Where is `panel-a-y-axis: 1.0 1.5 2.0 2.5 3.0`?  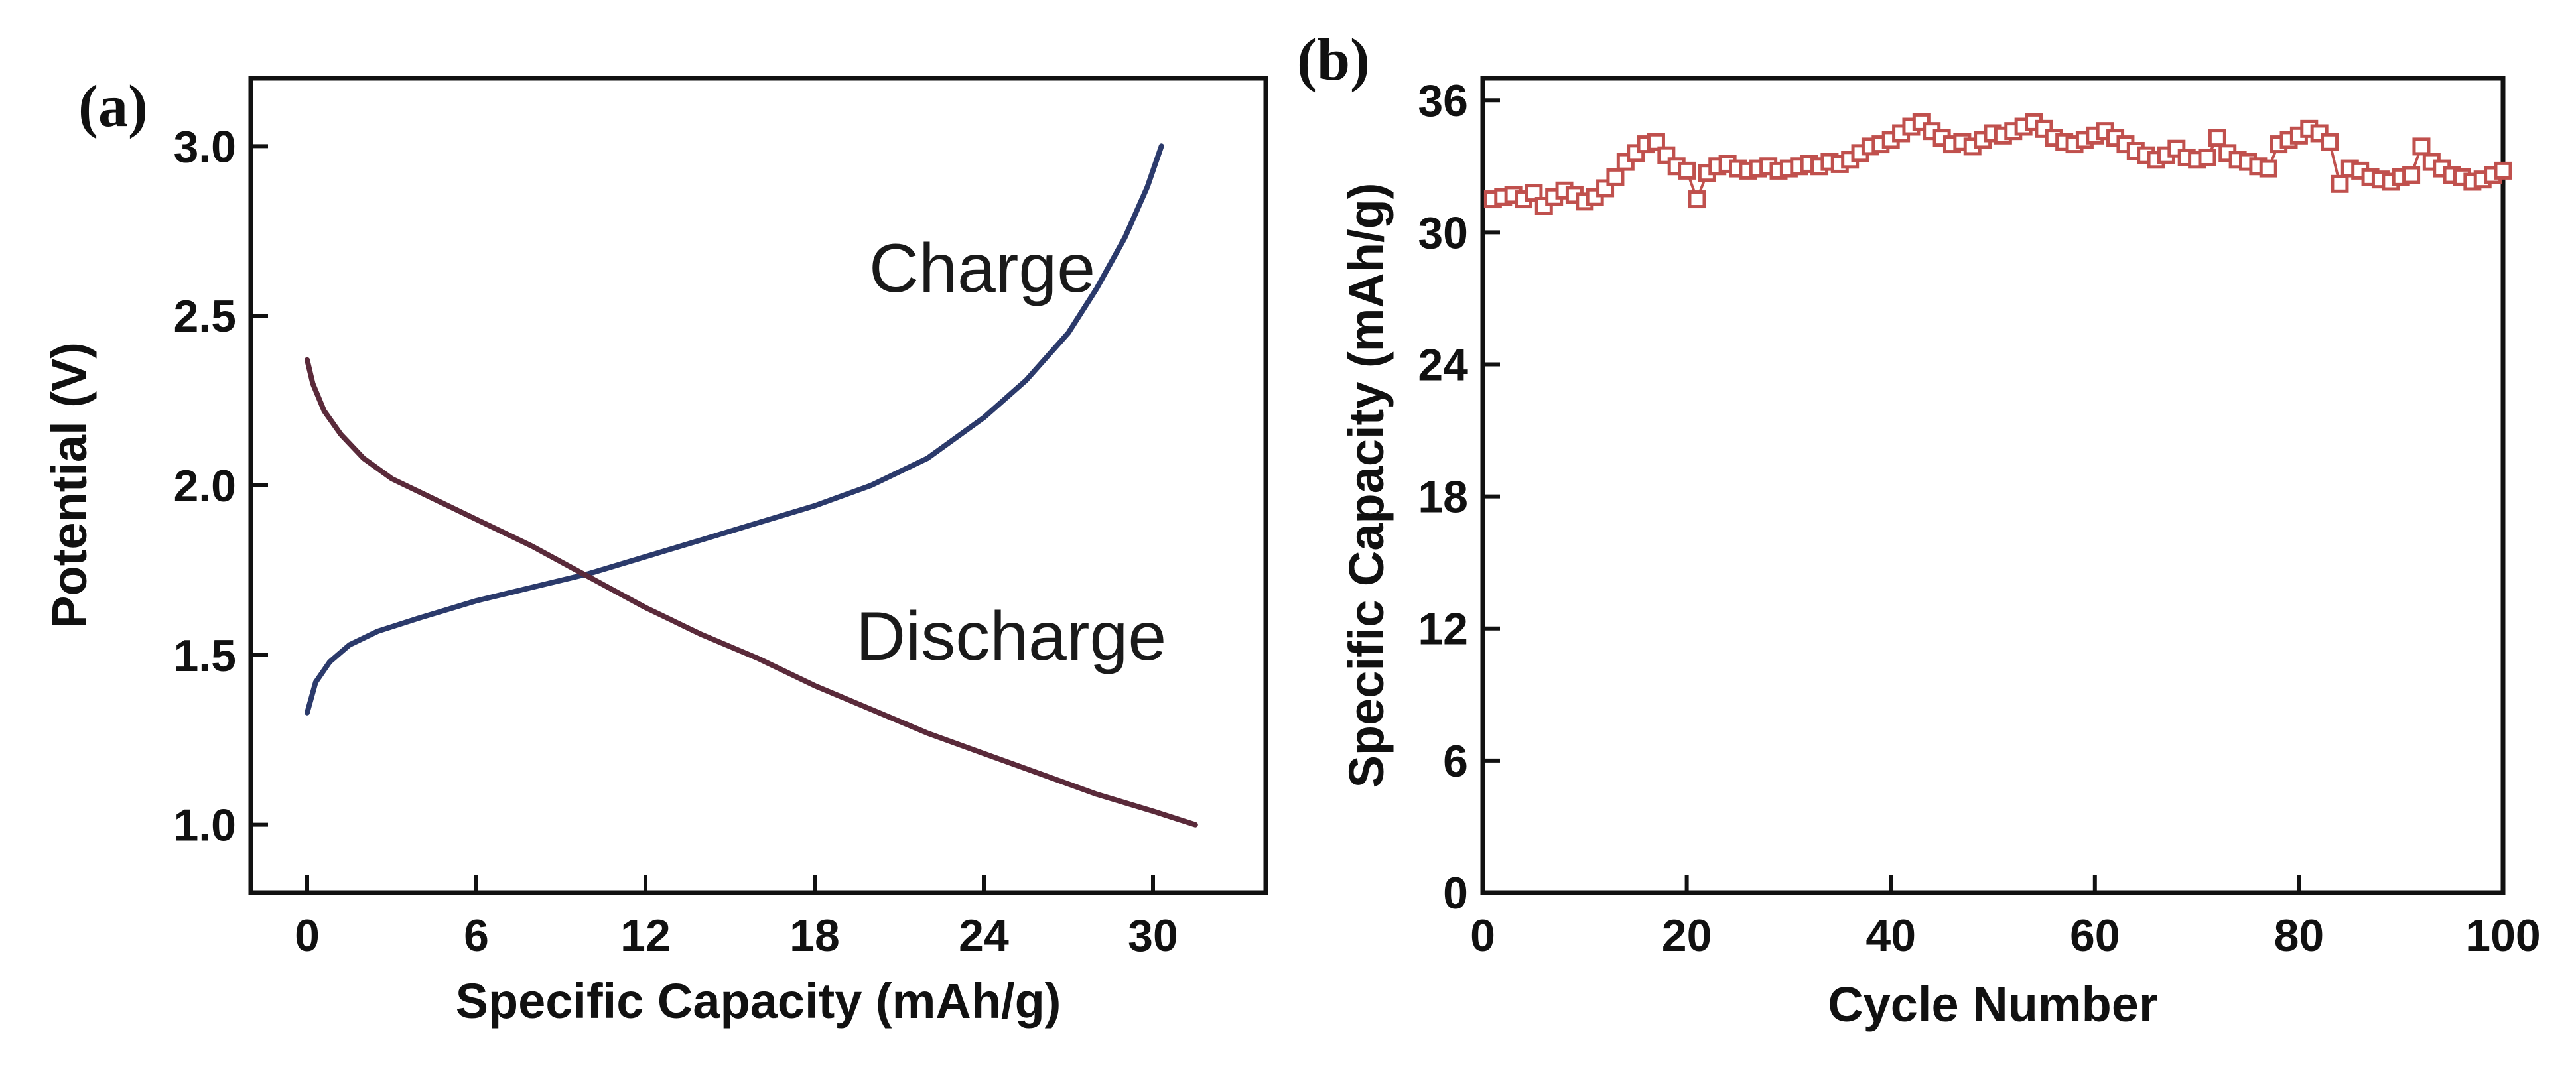 panel-a-y-axis: 1.0 1.5 2.0 2.5 3.0 is located at coordinates (220, 486).